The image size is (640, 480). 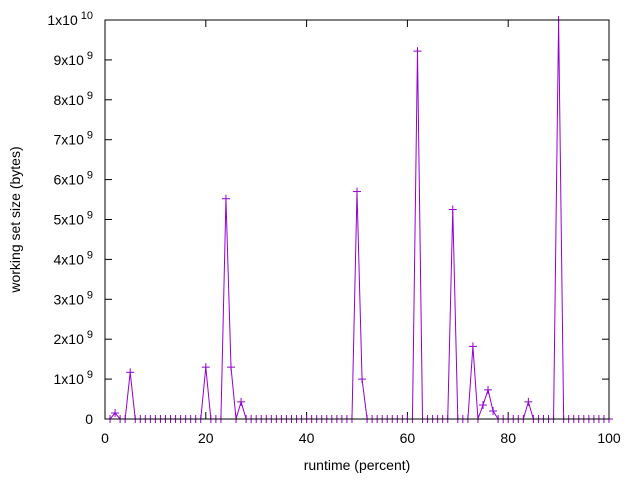 What do you see at coordinates (609, 438) in the screenshot?
I see `x-tick-label: 100` at bounding box center [609, 438].